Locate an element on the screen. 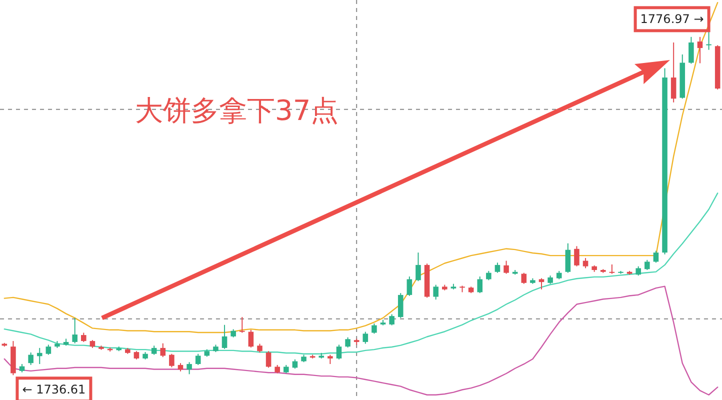 Image resolution: width=722 pixels, height=400 pixels. annotation: ← 1736.61 is located at coordinates (54, 389).